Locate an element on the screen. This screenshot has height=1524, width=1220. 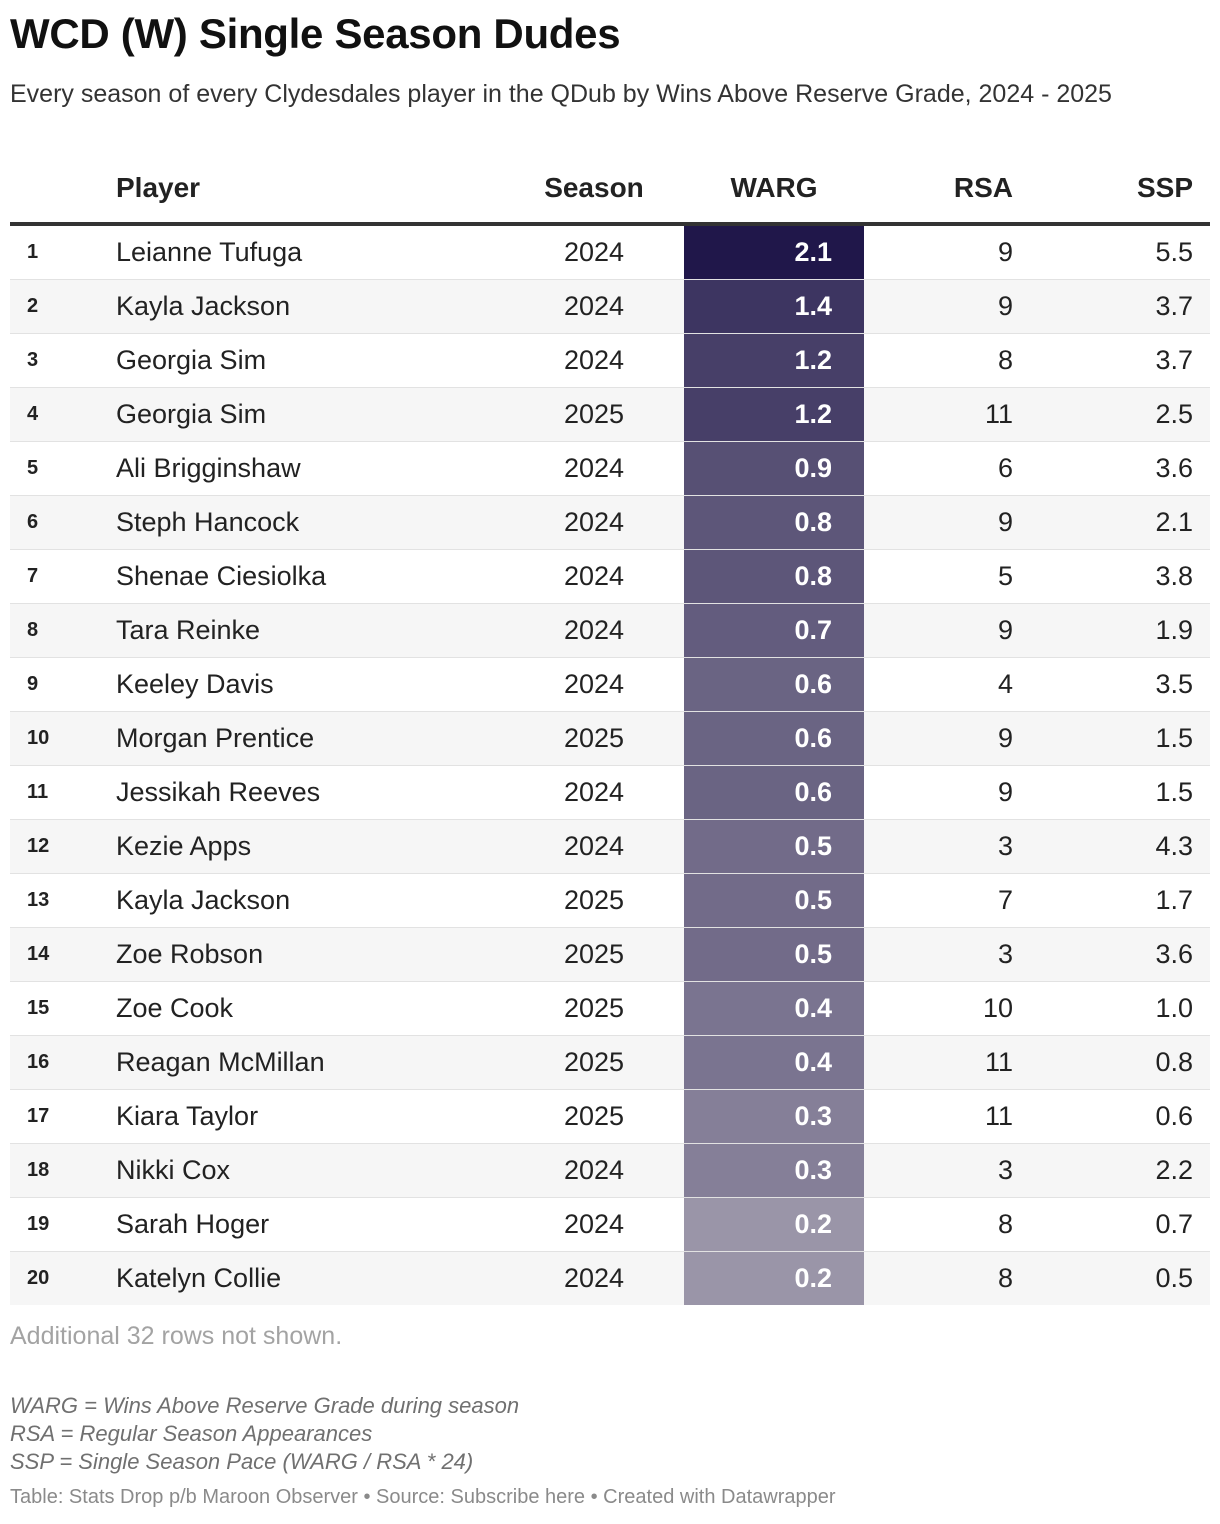
note-rsa: RSA = Regular Season Appearances is located at coordinates (191, 1433).